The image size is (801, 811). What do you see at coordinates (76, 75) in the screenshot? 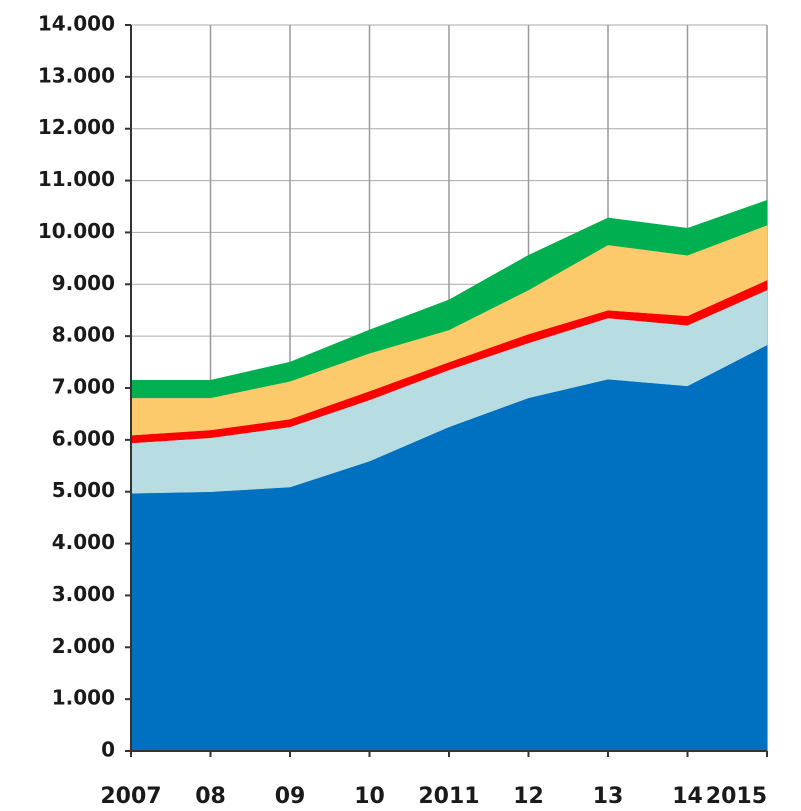
I see `y-tick-label: 13.000` at bounding box center [76, 75].